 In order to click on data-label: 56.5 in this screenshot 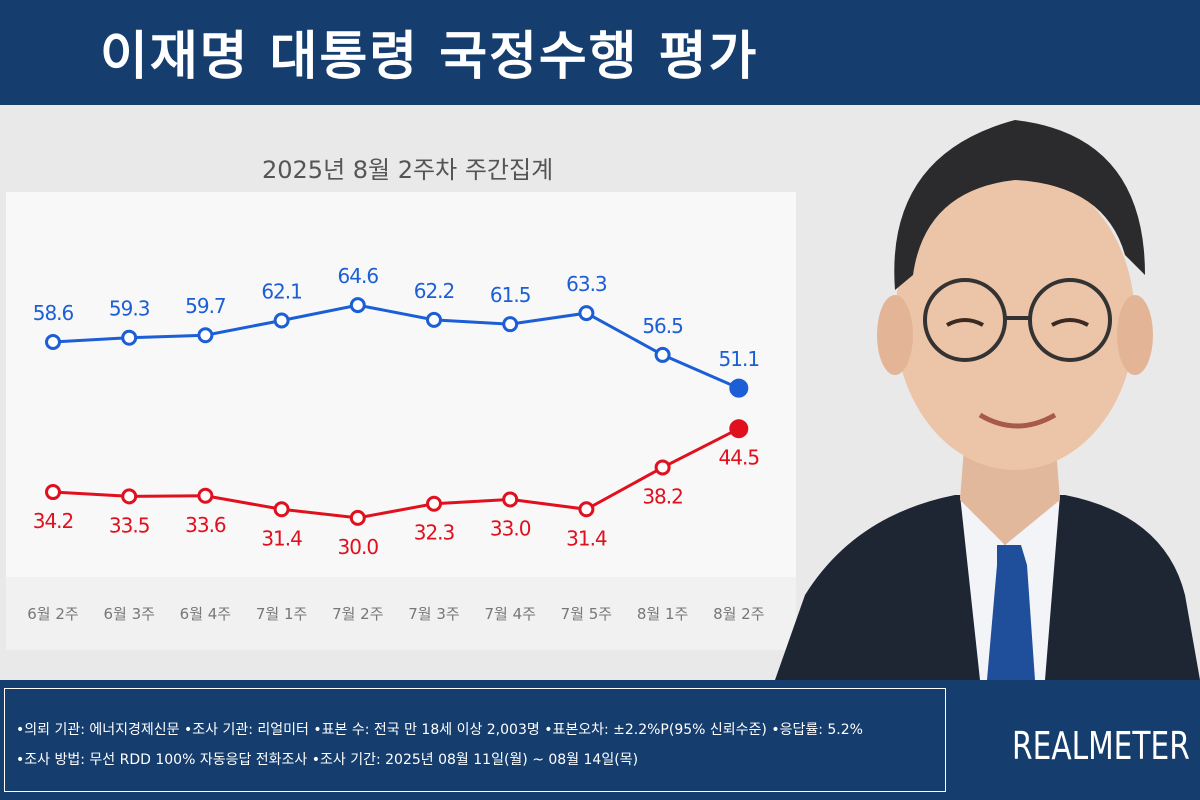, I will do `click(662, 326)`.